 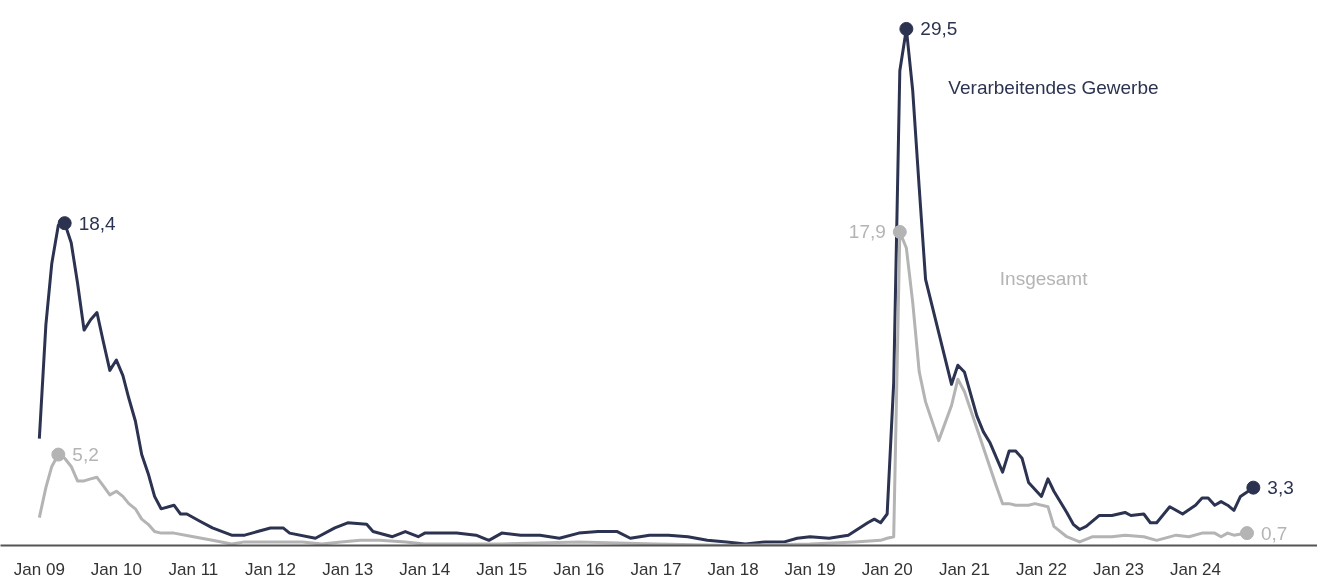 I want to click on x-tick-label: Jan 18, so click(x=733, y=569).